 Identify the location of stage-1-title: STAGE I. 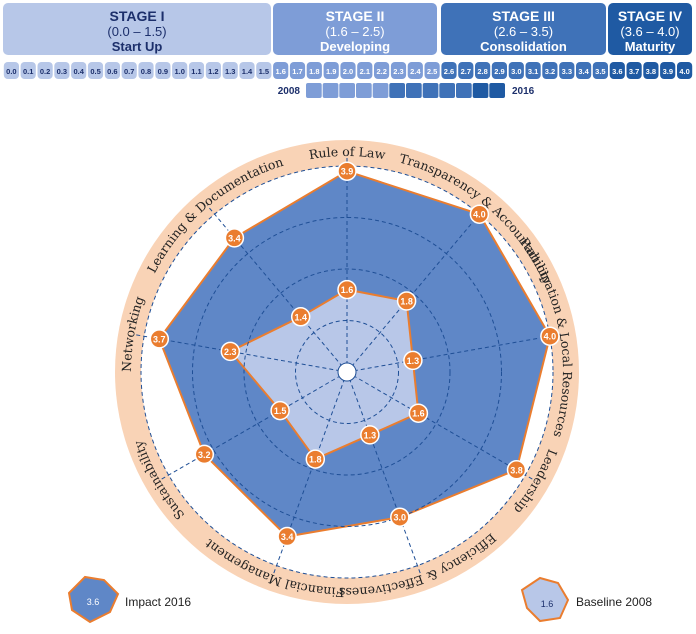
(137, 16).